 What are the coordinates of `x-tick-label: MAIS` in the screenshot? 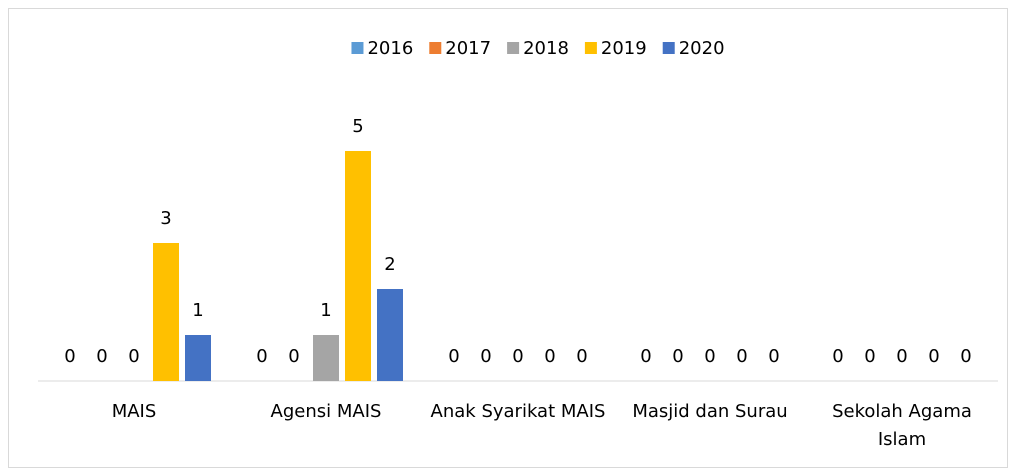 It's located at (134, 411).